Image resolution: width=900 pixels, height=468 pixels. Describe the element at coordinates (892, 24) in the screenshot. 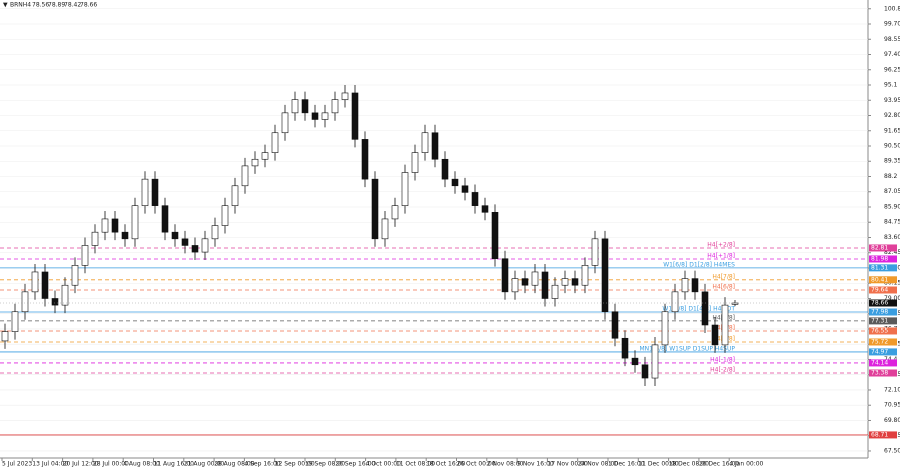

I see `y-tick-label: 99.70` at that location.